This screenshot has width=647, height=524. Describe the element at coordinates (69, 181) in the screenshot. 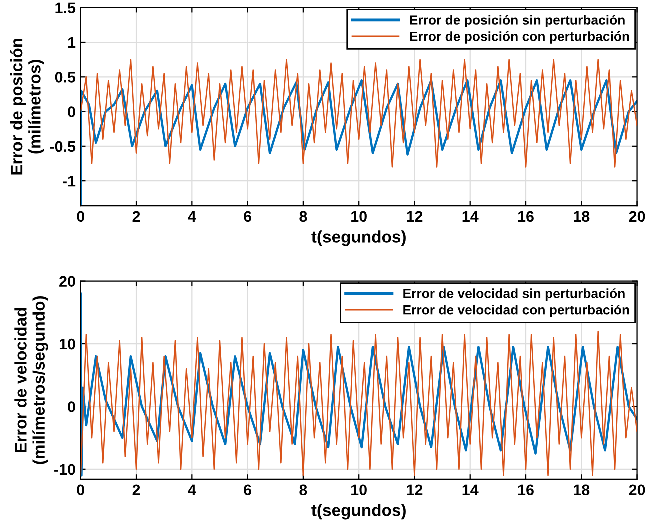

I see `y-tick-label: -1` at that location.